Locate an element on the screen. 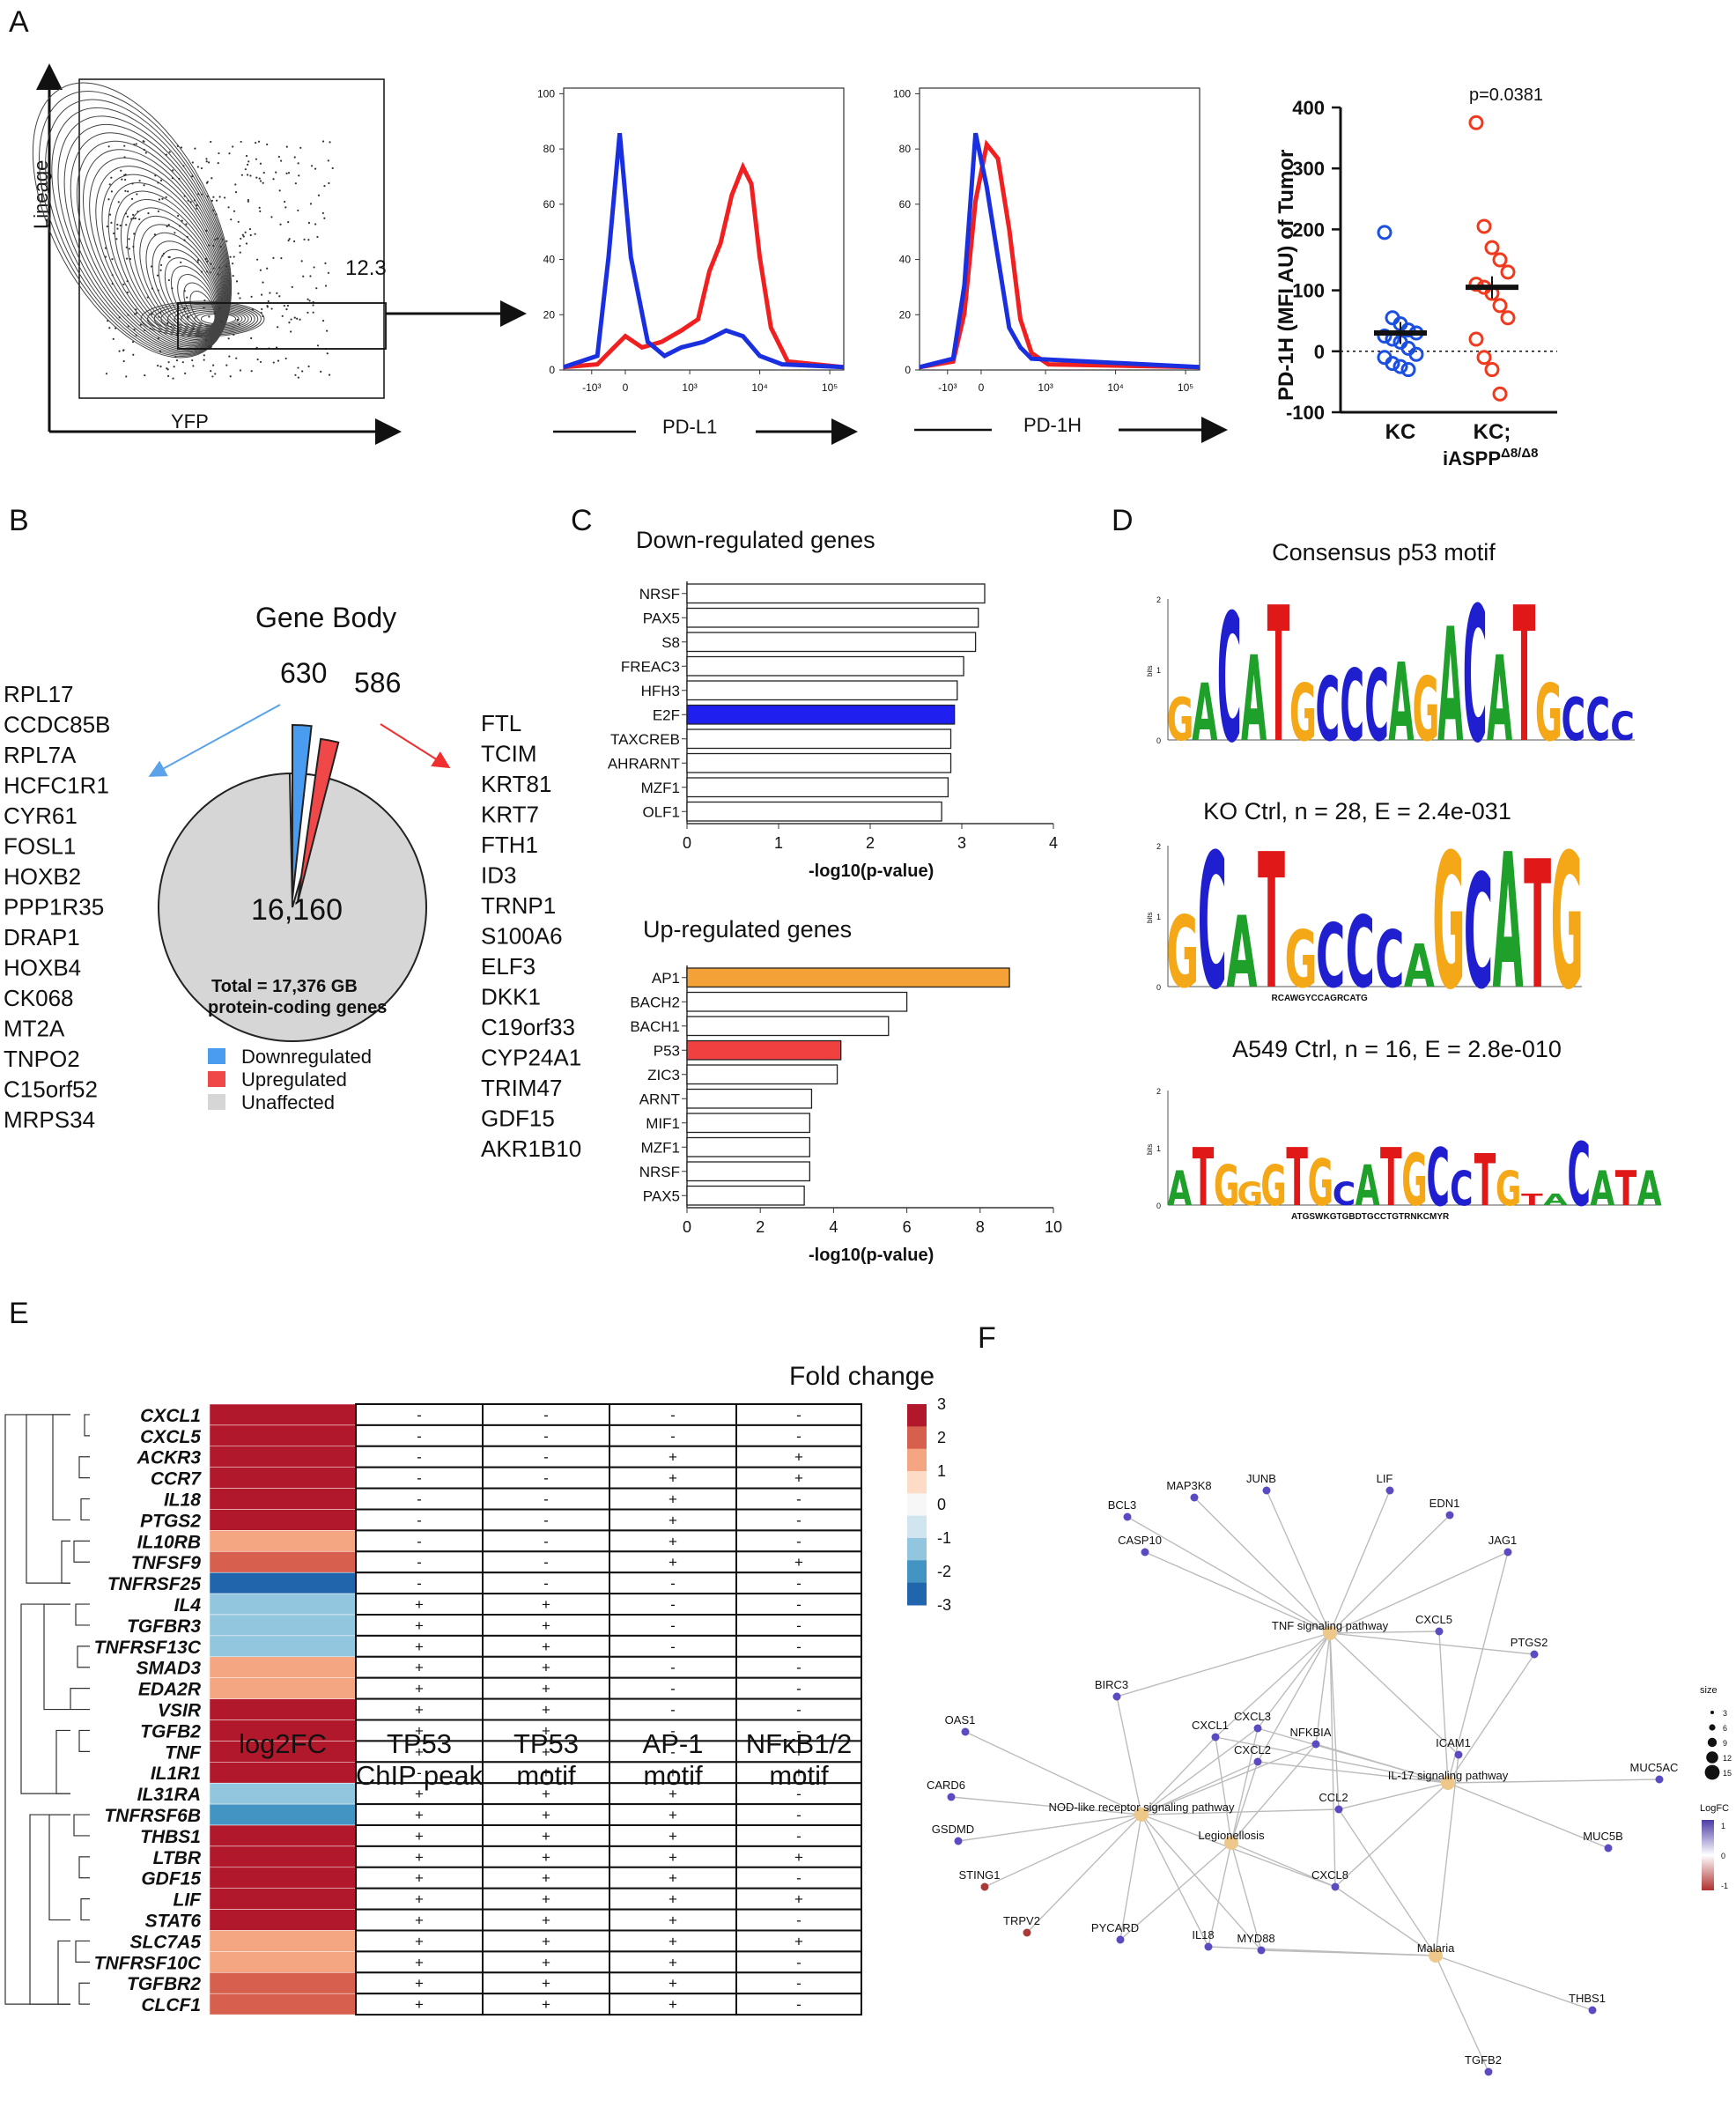 Image resolution: width=1736 pixels, height=2115 pixels. hist-x-tick-label: 10³ is located at coordinates (1045, 387).